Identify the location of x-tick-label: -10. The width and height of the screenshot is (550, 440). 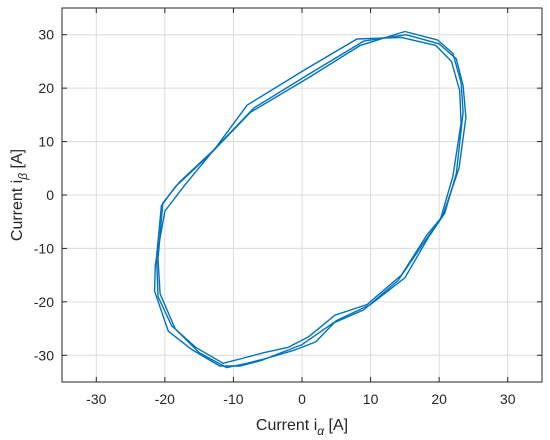
(233, 399).